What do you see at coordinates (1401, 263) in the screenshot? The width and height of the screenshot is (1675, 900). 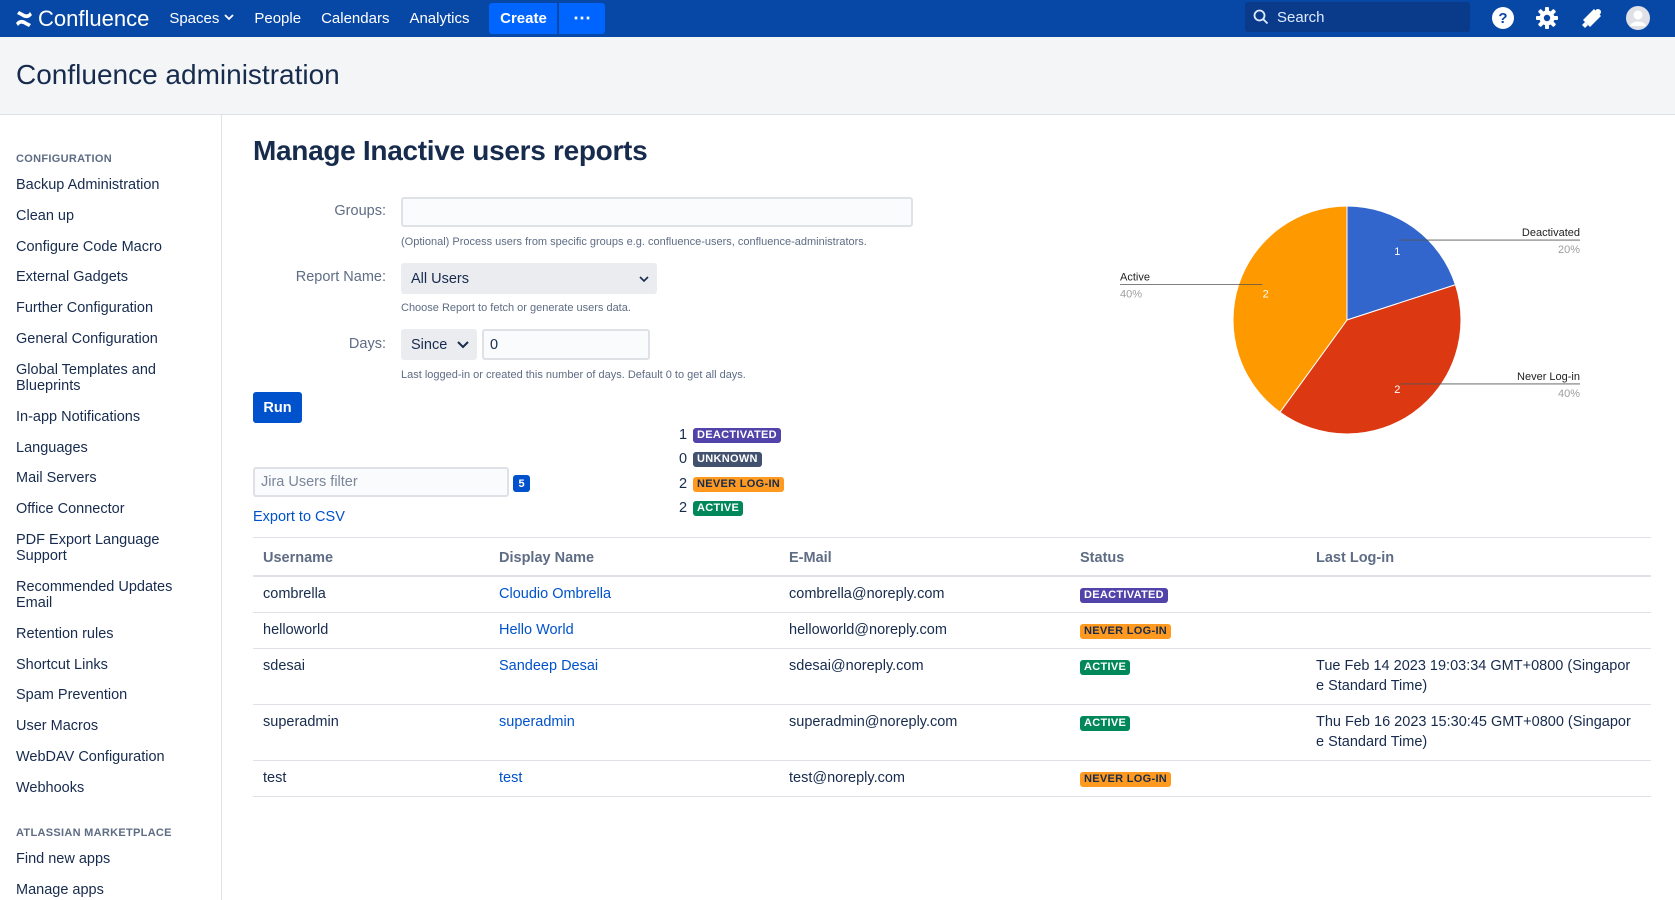 I see `pie-slice-deactivated` at bounding box center [1401, 263].